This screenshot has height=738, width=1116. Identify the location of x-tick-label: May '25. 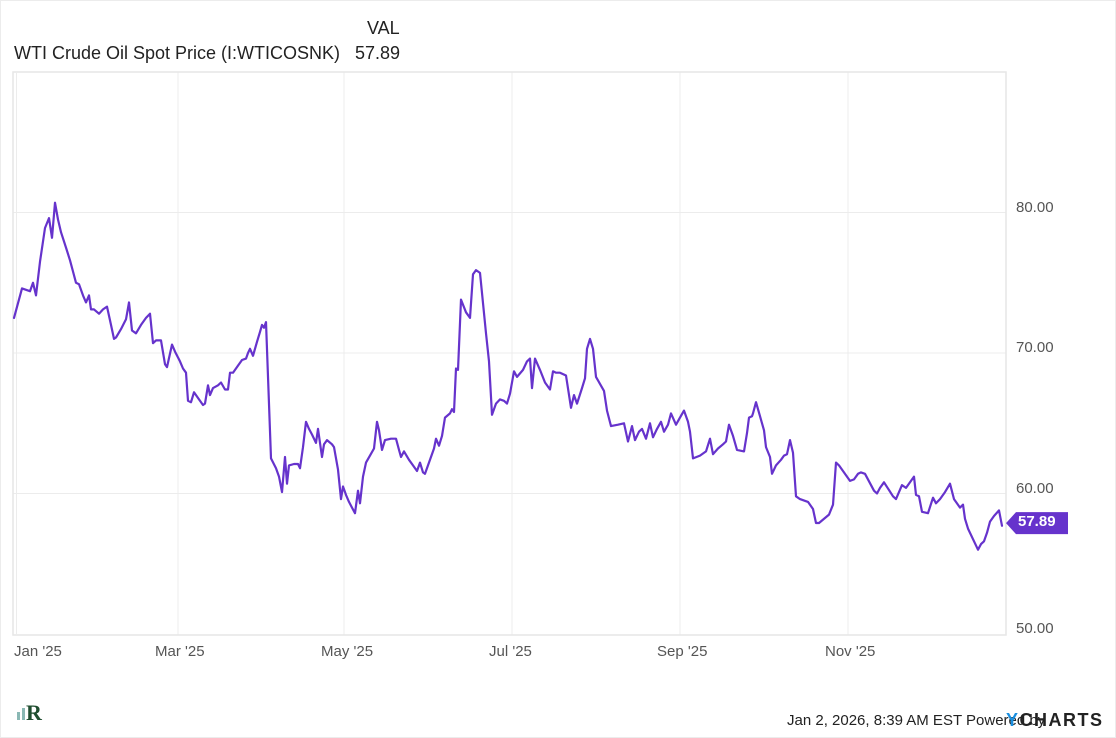
(347, 651).